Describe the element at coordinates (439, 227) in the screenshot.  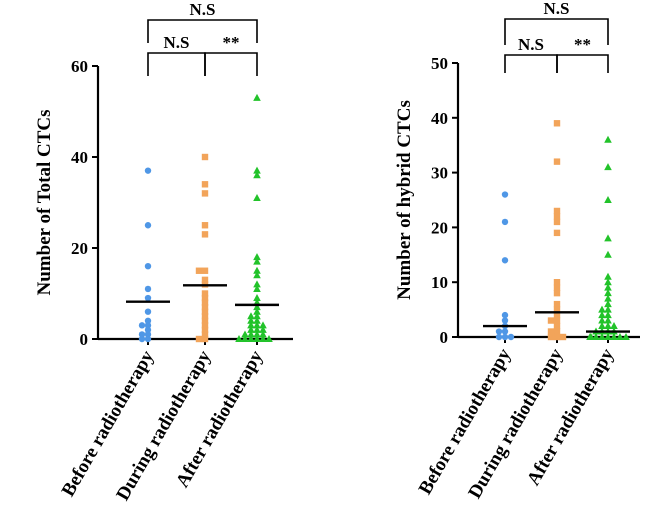
I see `y-tick-label: 20` at that location.